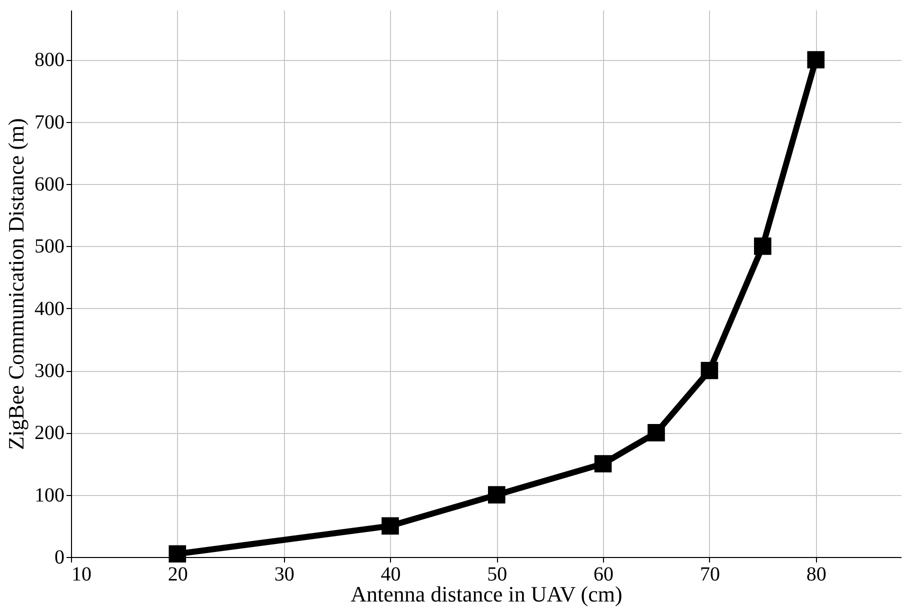  What do you see at coordinates (49, 371) in the screenshot?
I see `y-tick-label: 300` at bounding box center [49, 371].